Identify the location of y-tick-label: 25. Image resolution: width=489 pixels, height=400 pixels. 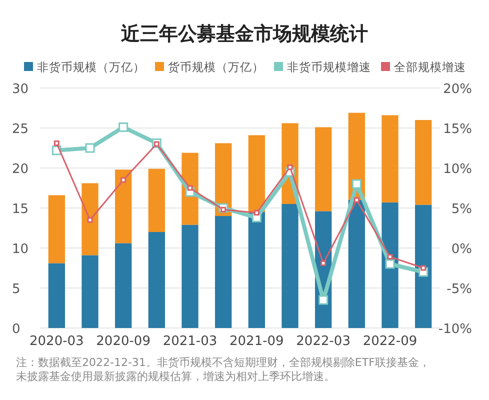
(20, 129).